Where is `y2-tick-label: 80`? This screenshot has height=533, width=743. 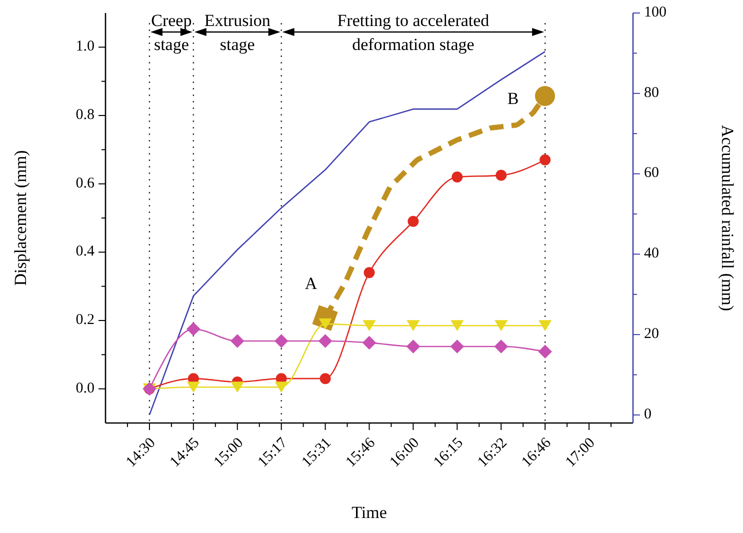 y2-tick-label: 80 is located at coordinates (651, 92).